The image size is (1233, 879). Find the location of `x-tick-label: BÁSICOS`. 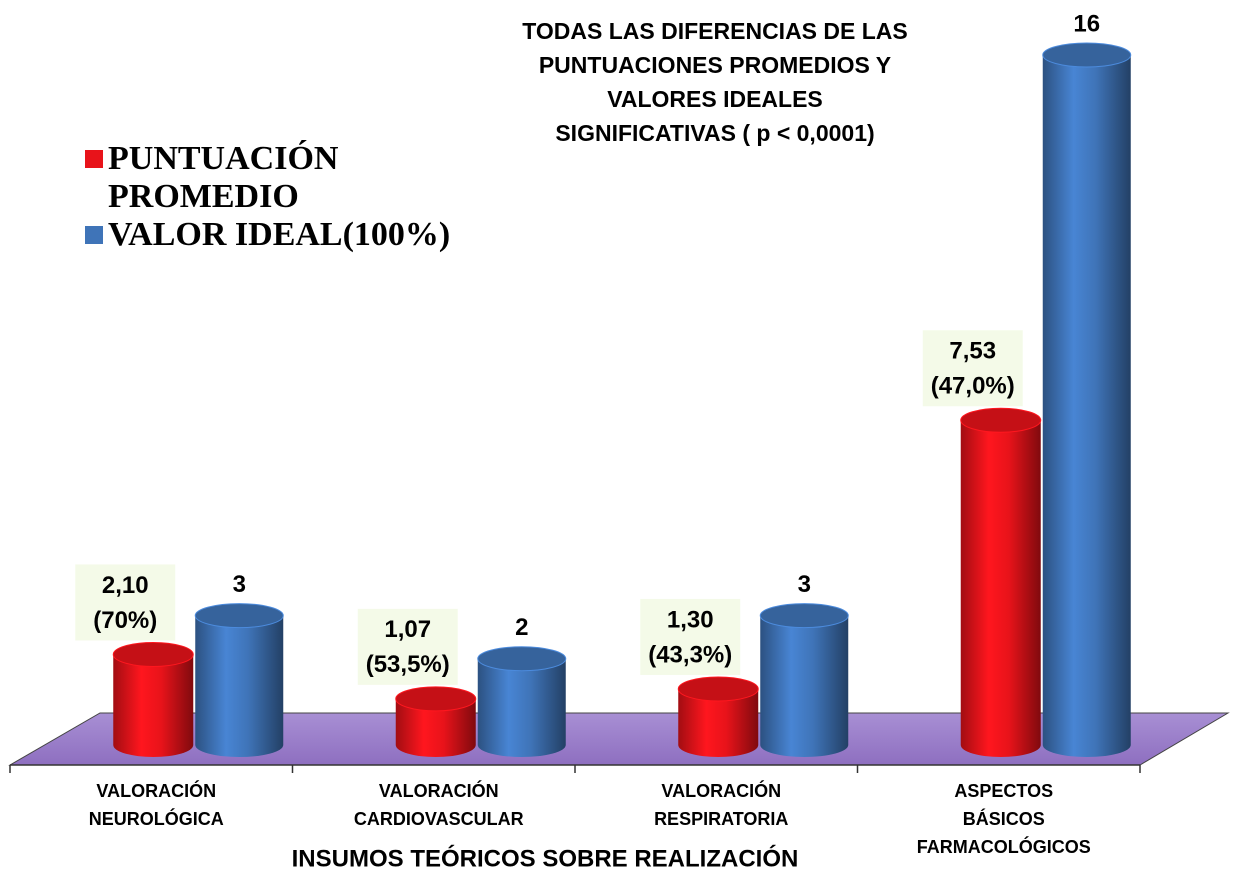

x-tick-label: BÁSICOS is located at coordinates (1004, 818).